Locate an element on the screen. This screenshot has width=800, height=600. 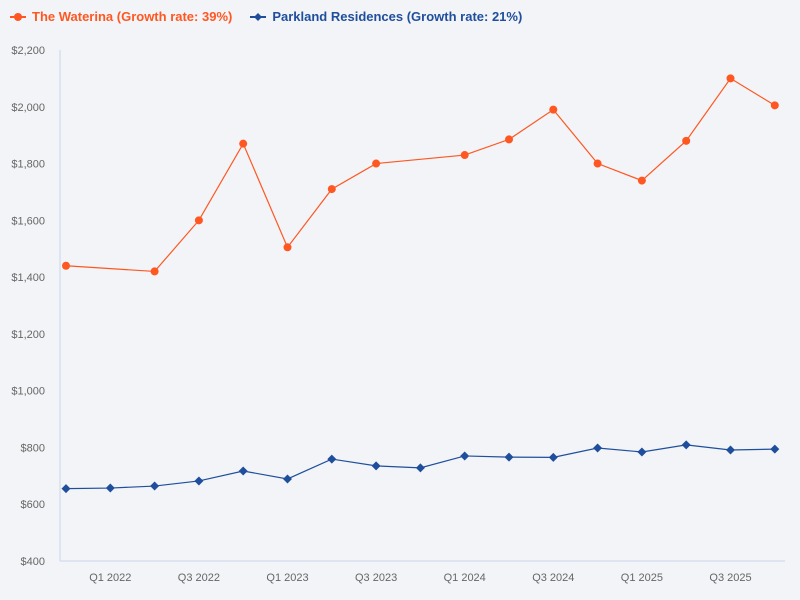
legend-item-parkland: Parkland Residences (Growth rate: 21%) is located at coordinates (386, 16).